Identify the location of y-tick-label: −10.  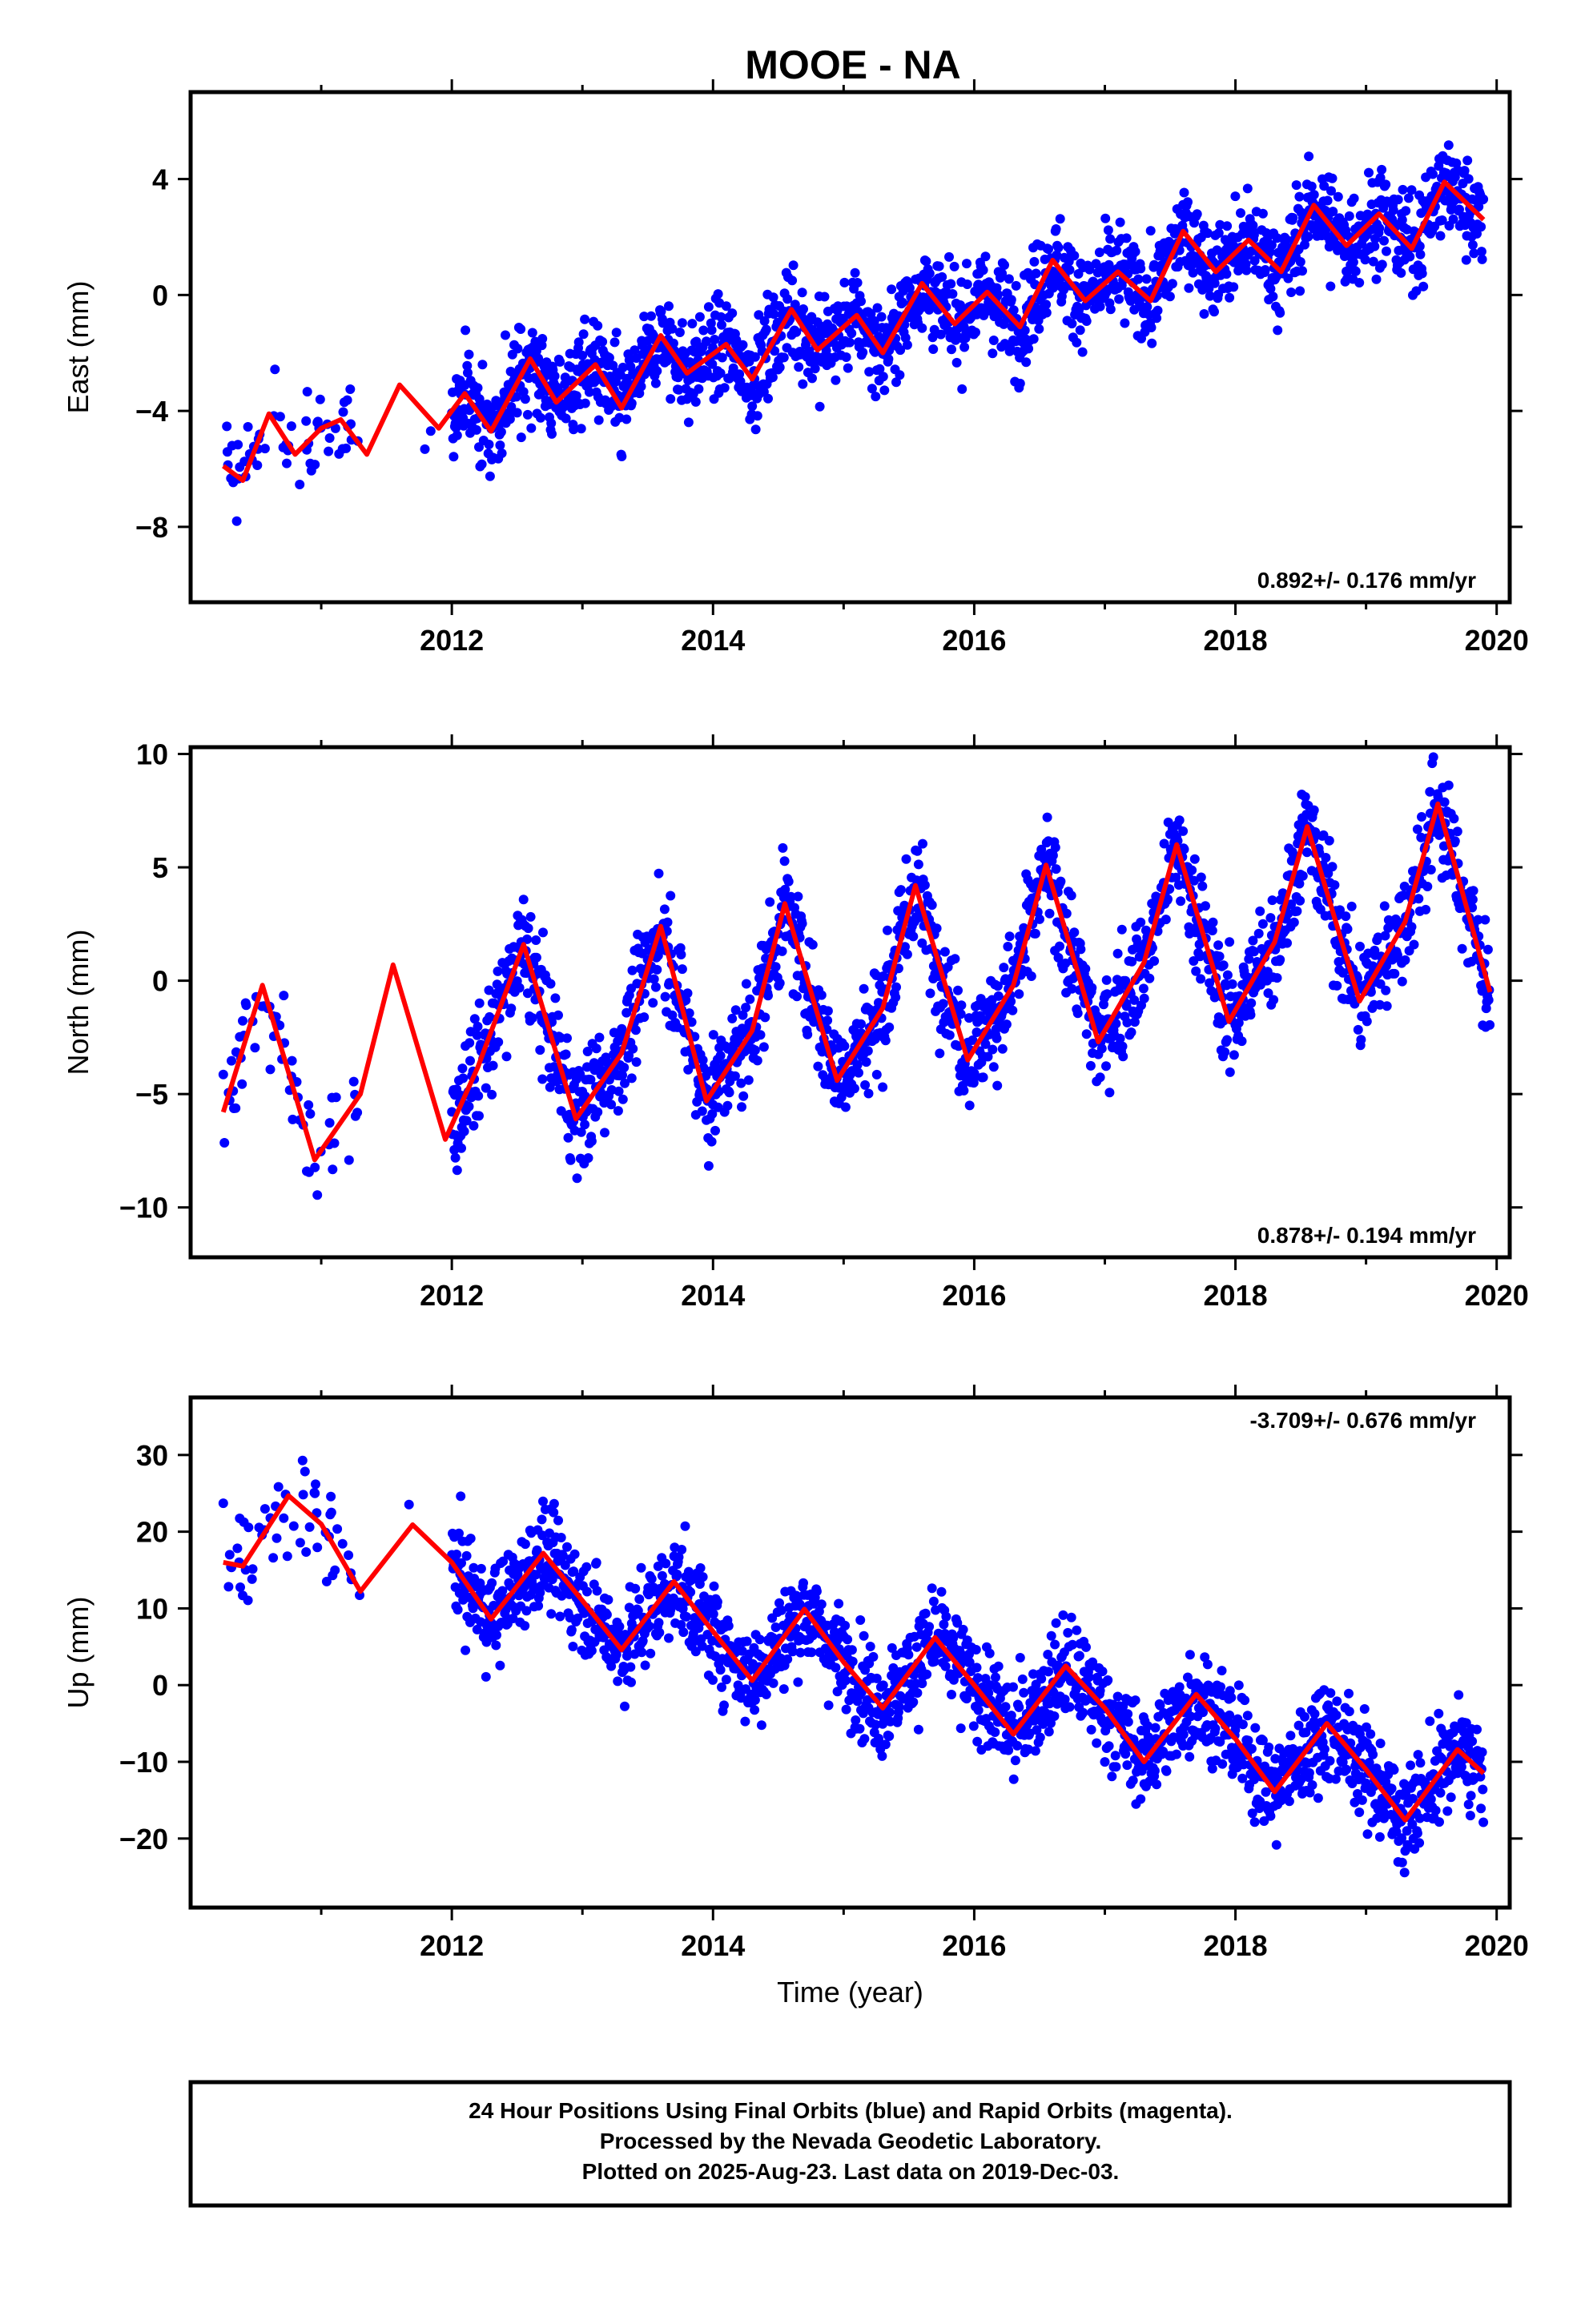
(143, 1208).